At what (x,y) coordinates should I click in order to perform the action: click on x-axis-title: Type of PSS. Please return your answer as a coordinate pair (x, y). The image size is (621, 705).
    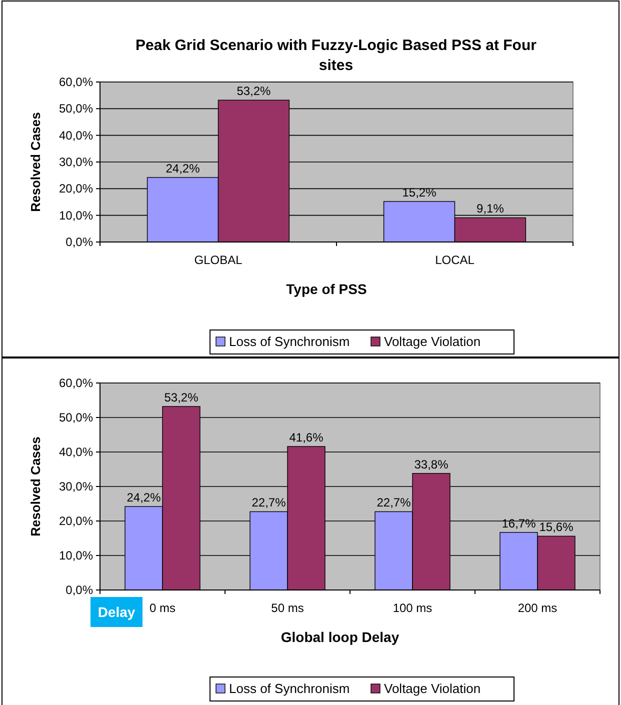
    Looking at the image, I should click on (326, 289).